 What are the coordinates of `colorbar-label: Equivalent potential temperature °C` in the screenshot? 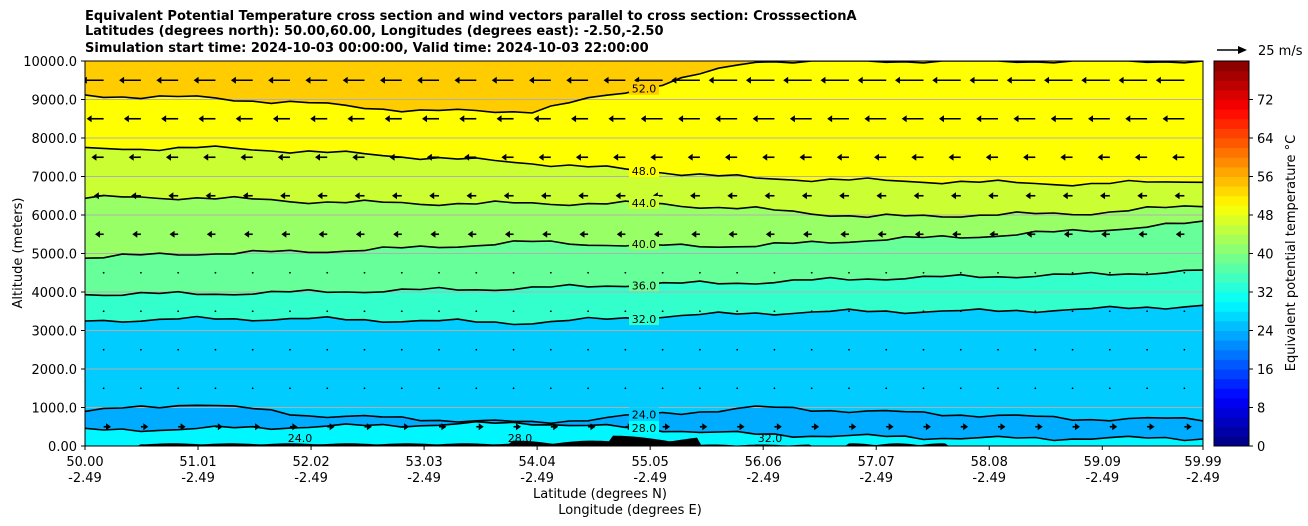 It's located at (1291, 253).